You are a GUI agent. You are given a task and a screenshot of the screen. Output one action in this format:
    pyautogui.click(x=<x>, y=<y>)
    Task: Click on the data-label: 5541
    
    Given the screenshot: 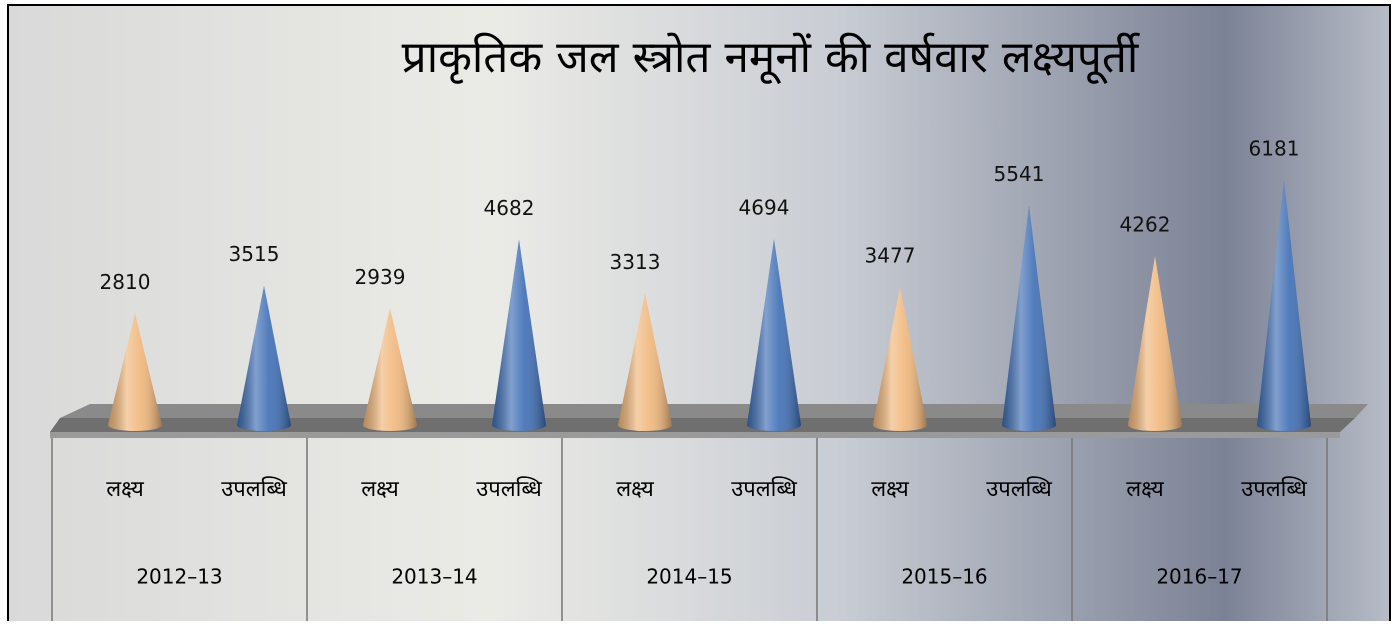 What is the action you would take?
    pyautogui.click(x=1019, y=174)
    